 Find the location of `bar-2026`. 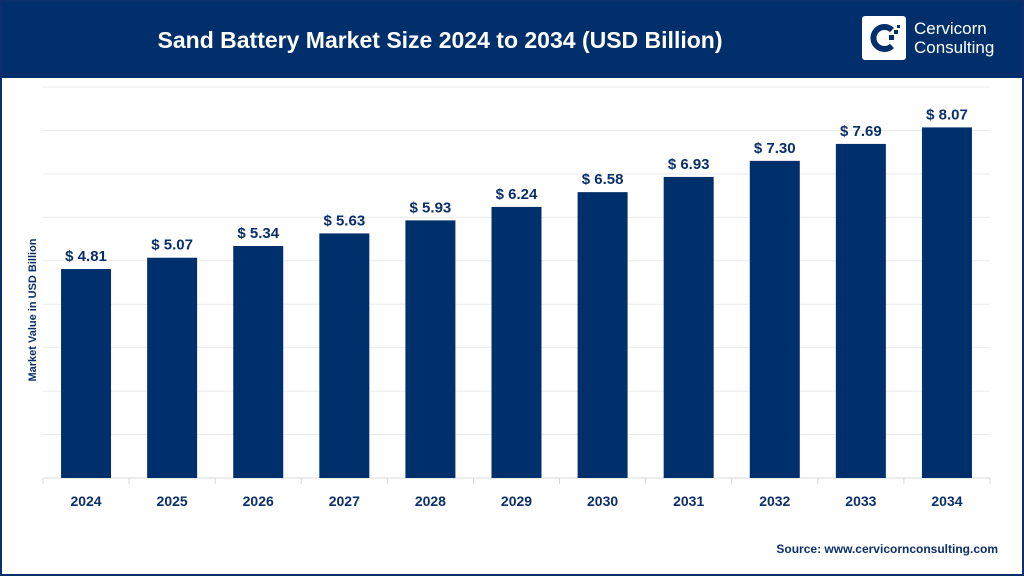

bar-2026 is located at coordinates (258, 362).